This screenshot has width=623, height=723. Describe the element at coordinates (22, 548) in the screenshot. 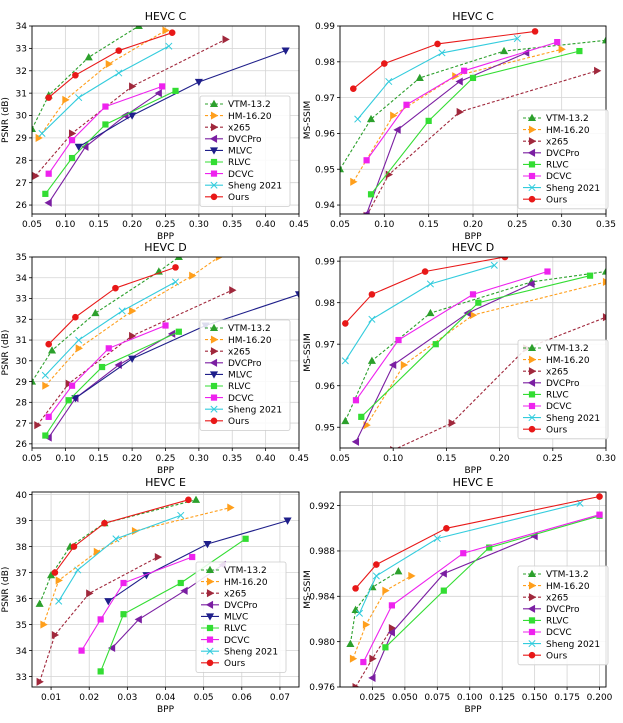

I see `y-tick-label: 38` at that location.